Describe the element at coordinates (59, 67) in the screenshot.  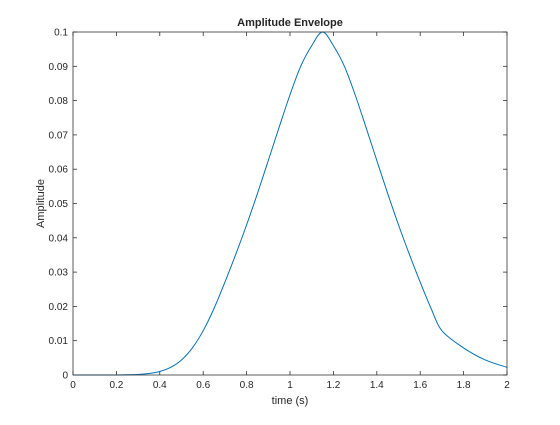
I see `y-tick-label: 0.09` at that location.